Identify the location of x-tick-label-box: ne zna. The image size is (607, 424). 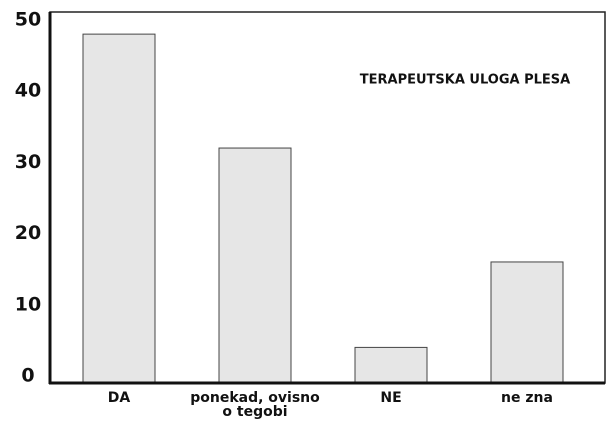
(527, 398).